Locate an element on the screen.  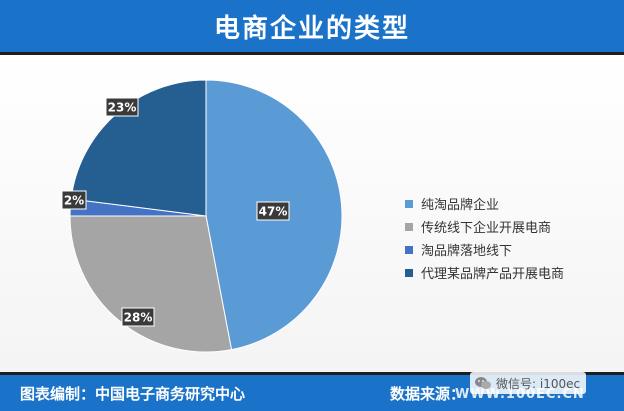
wechat-icon is located at coordinates (483, 383).